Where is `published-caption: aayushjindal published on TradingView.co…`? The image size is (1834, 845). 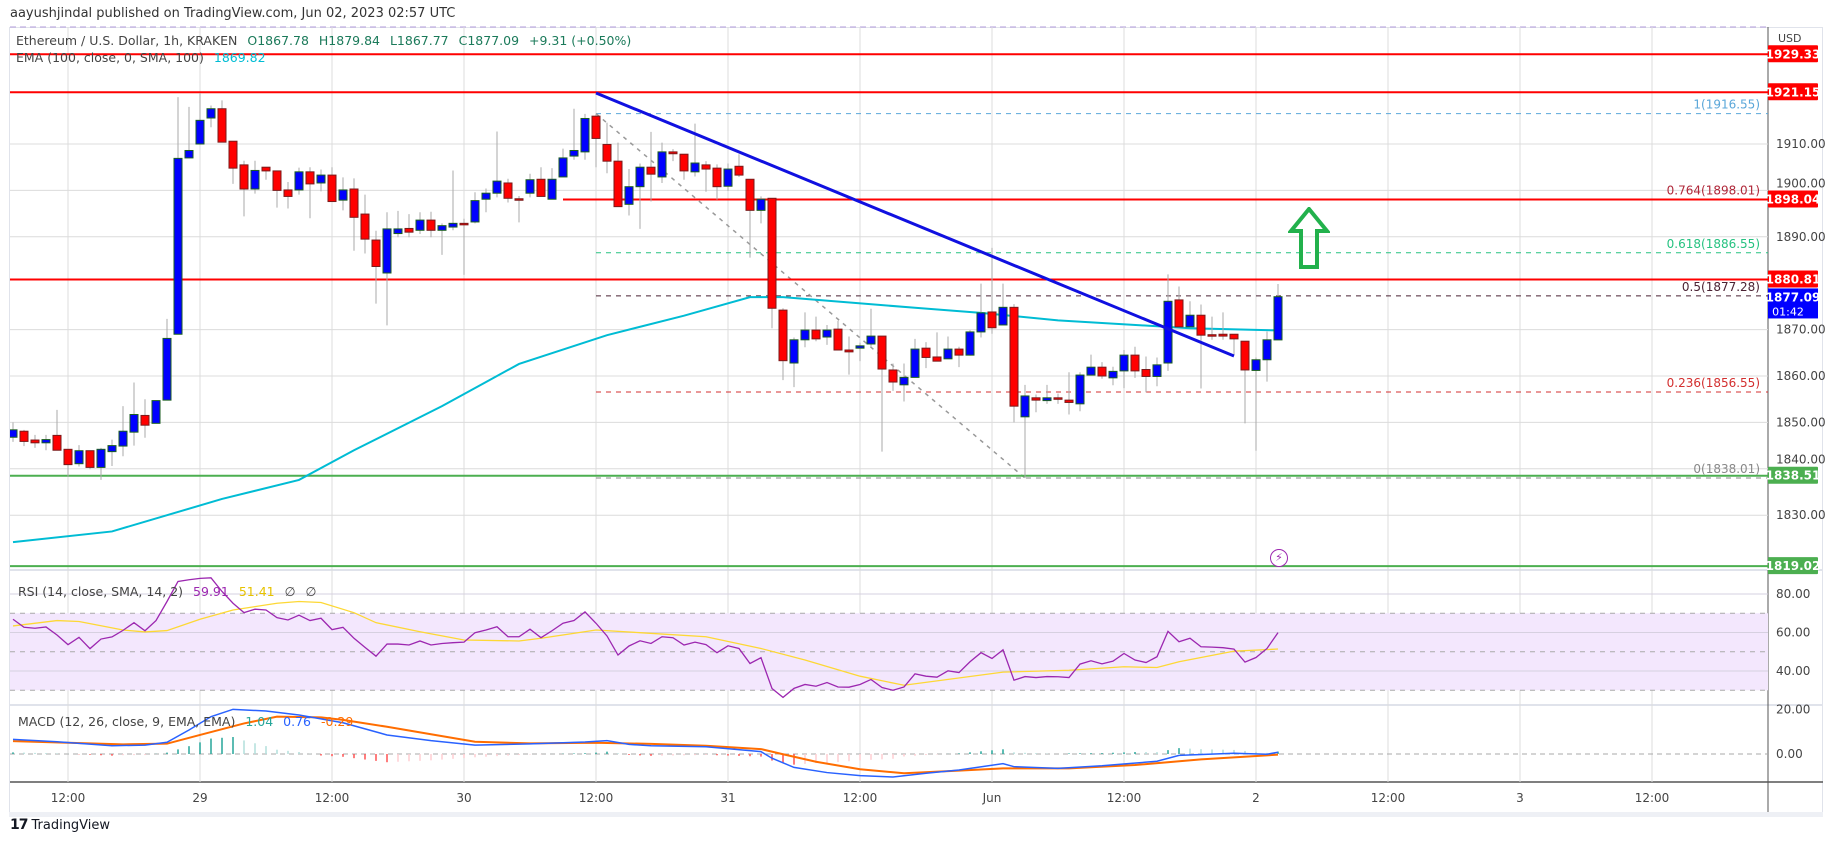
published-caption: aayushjindal published on TradingView.co… is located at coordinates (233, 13).